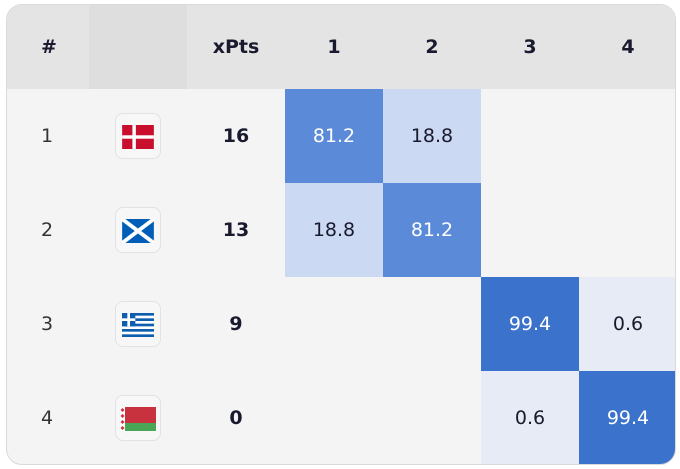  What do you see at coordinates (236, 418) in the screenshot?
I see `xpts-cell: 0` at bounding box center [236, 418].